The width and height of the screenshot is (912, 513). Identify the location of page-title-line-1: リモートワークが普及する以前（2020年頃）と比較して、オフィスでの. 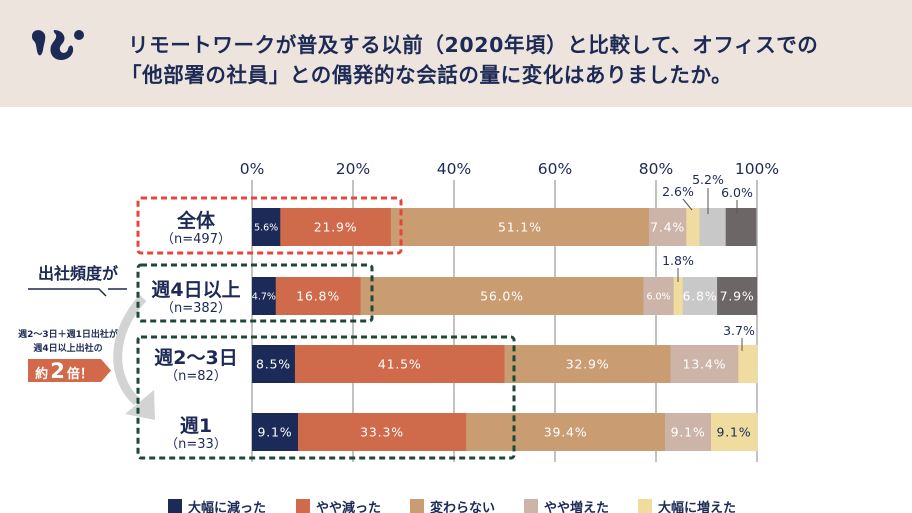
(473, 45).